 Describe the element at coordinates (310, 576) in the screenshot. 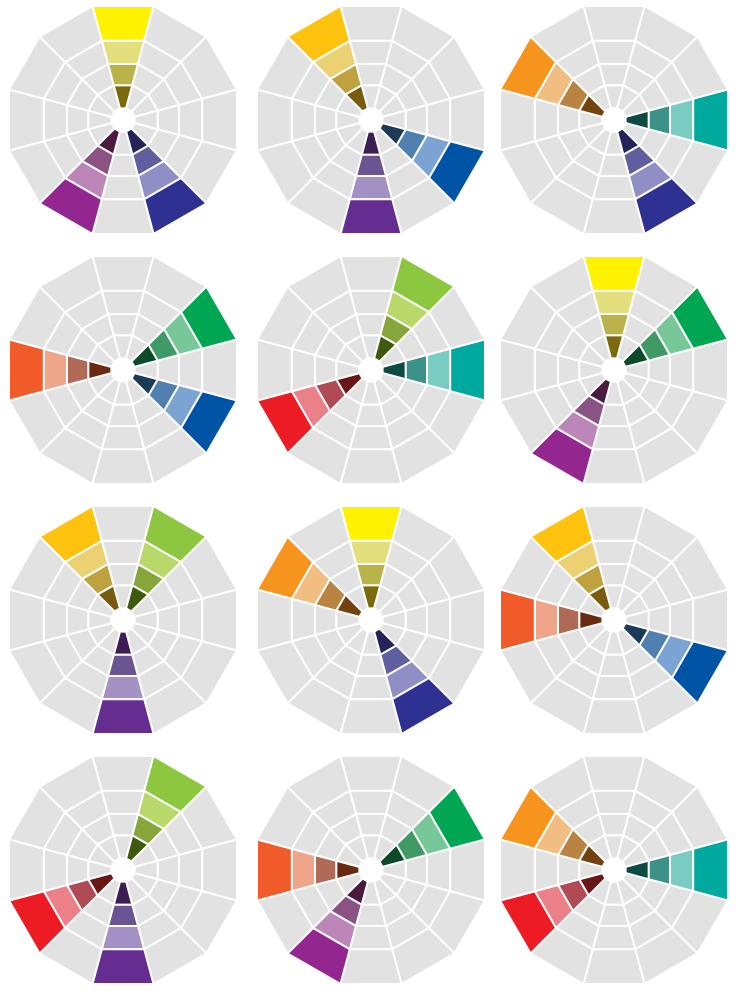

I see `segment-orange` at that location.